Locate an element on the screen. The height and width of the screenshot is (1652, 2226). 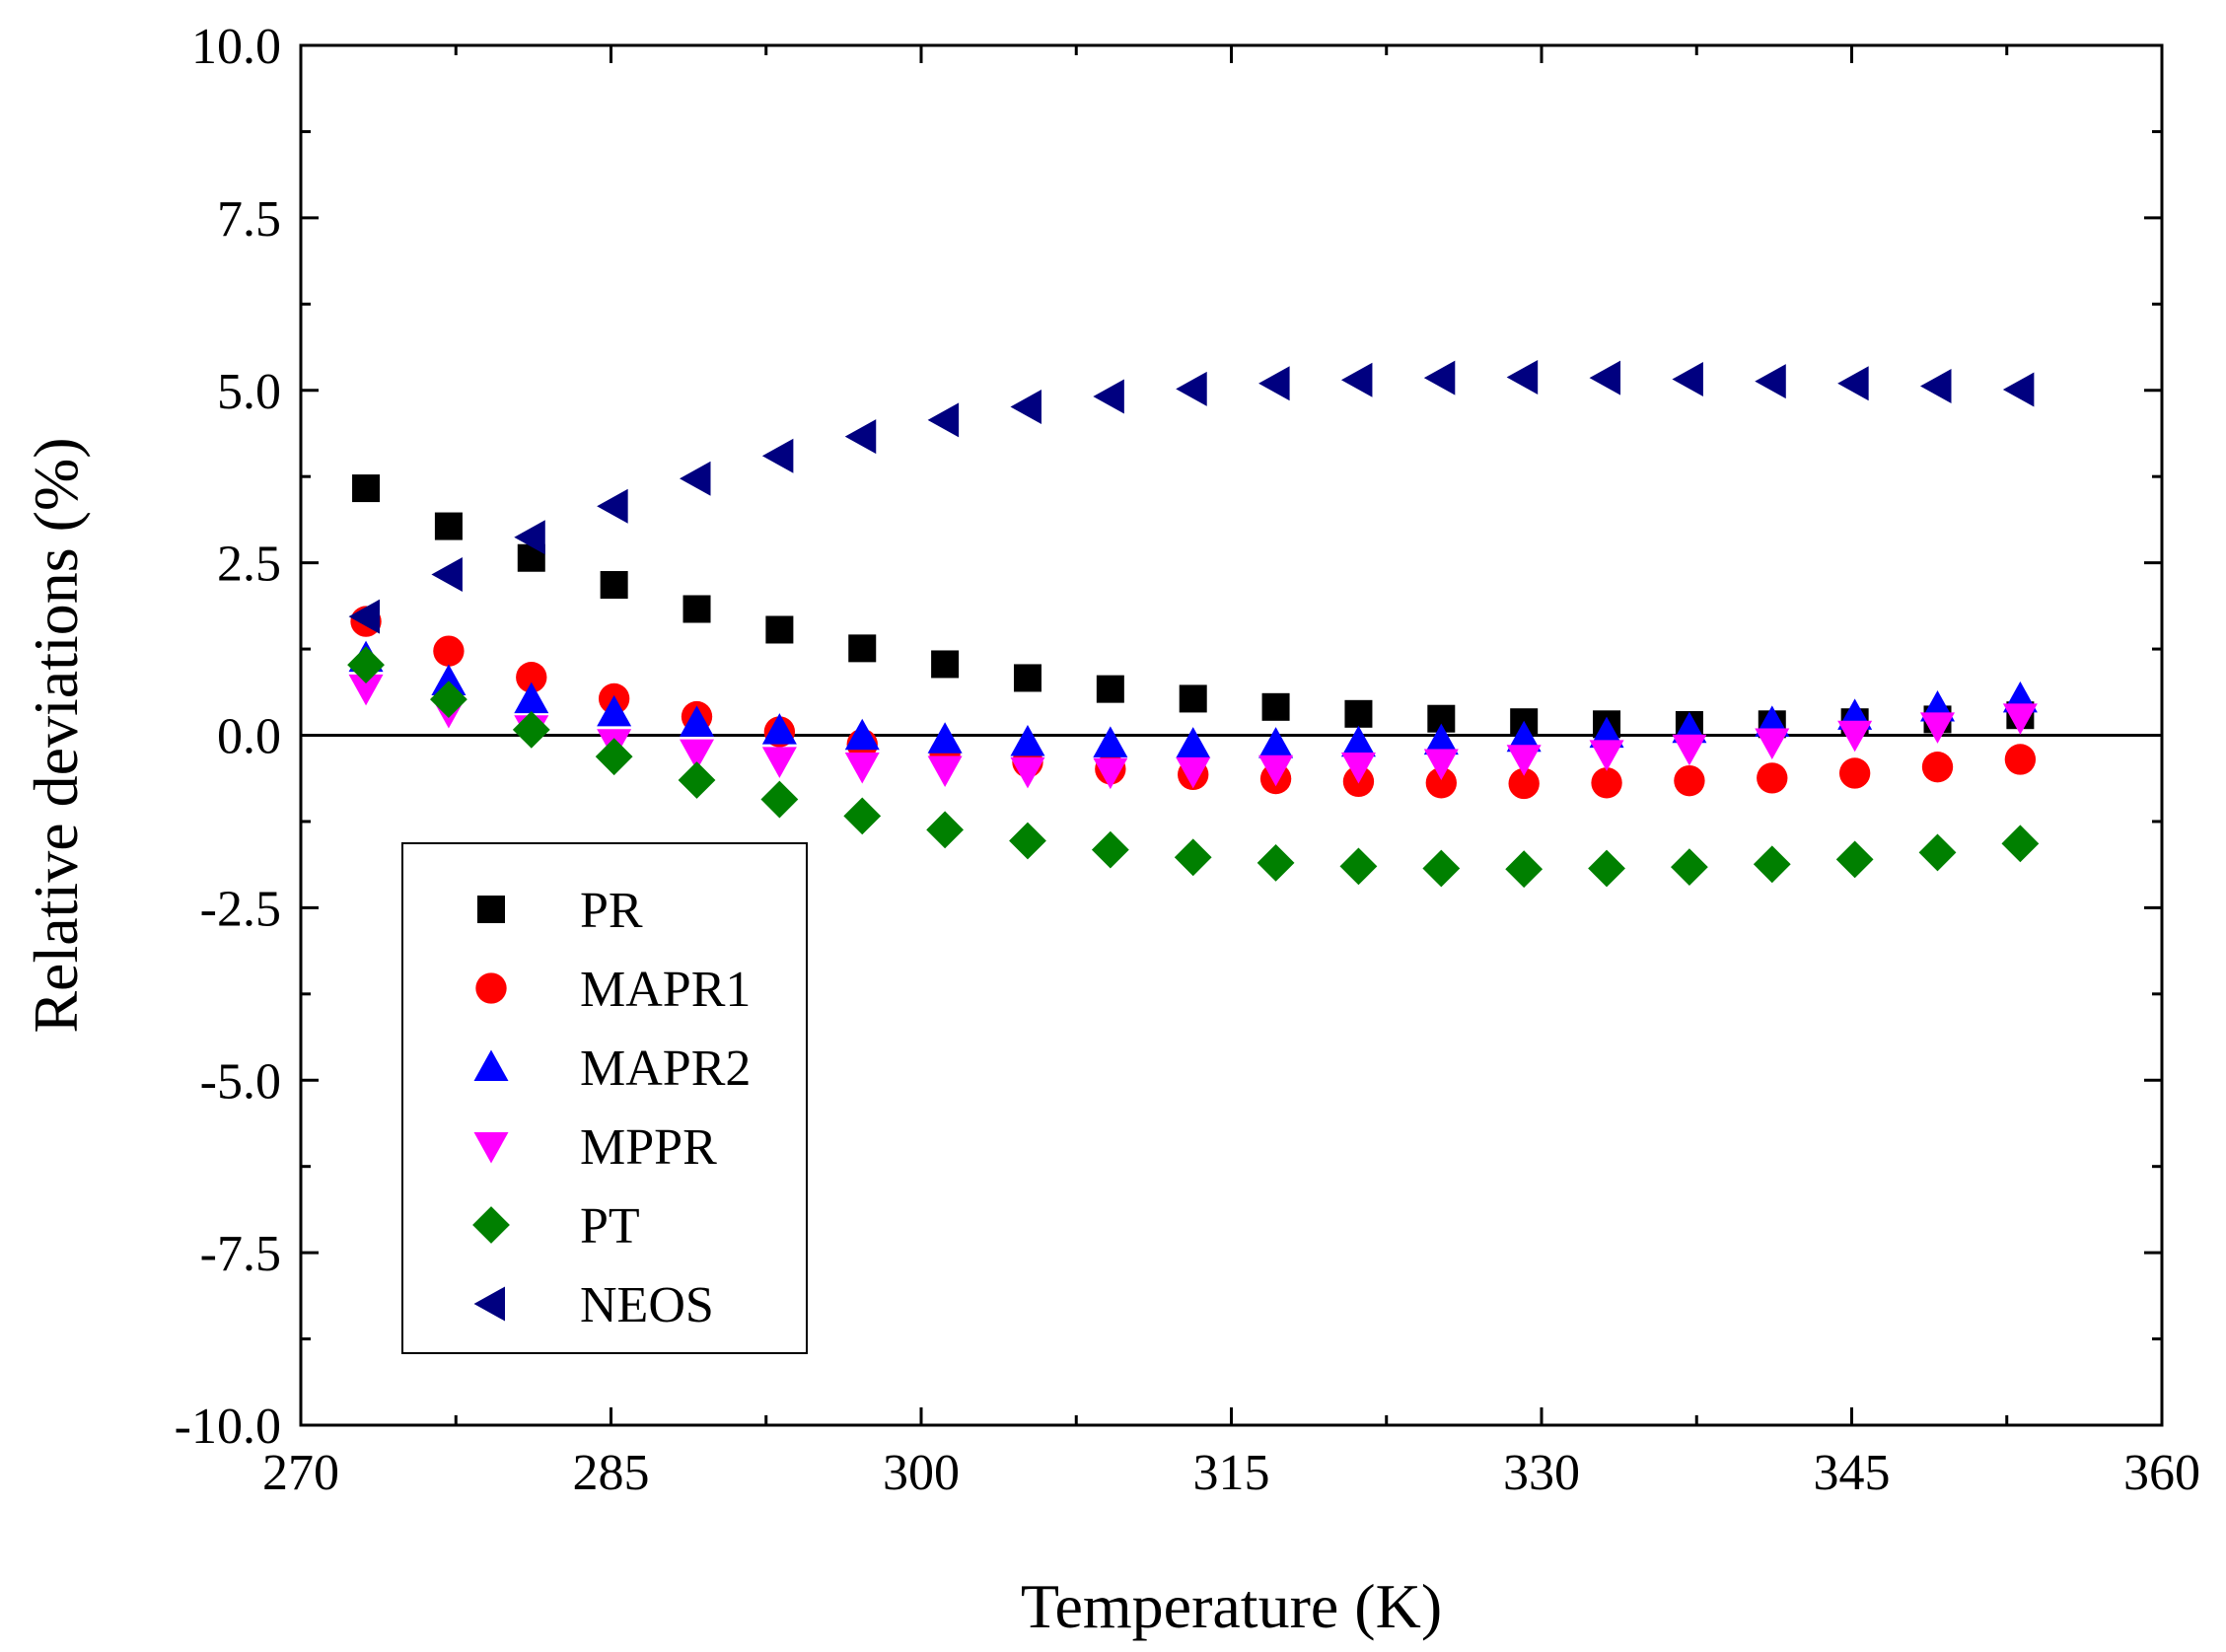
y-tick-label: -2.5 is located at coordinates (240, 909).